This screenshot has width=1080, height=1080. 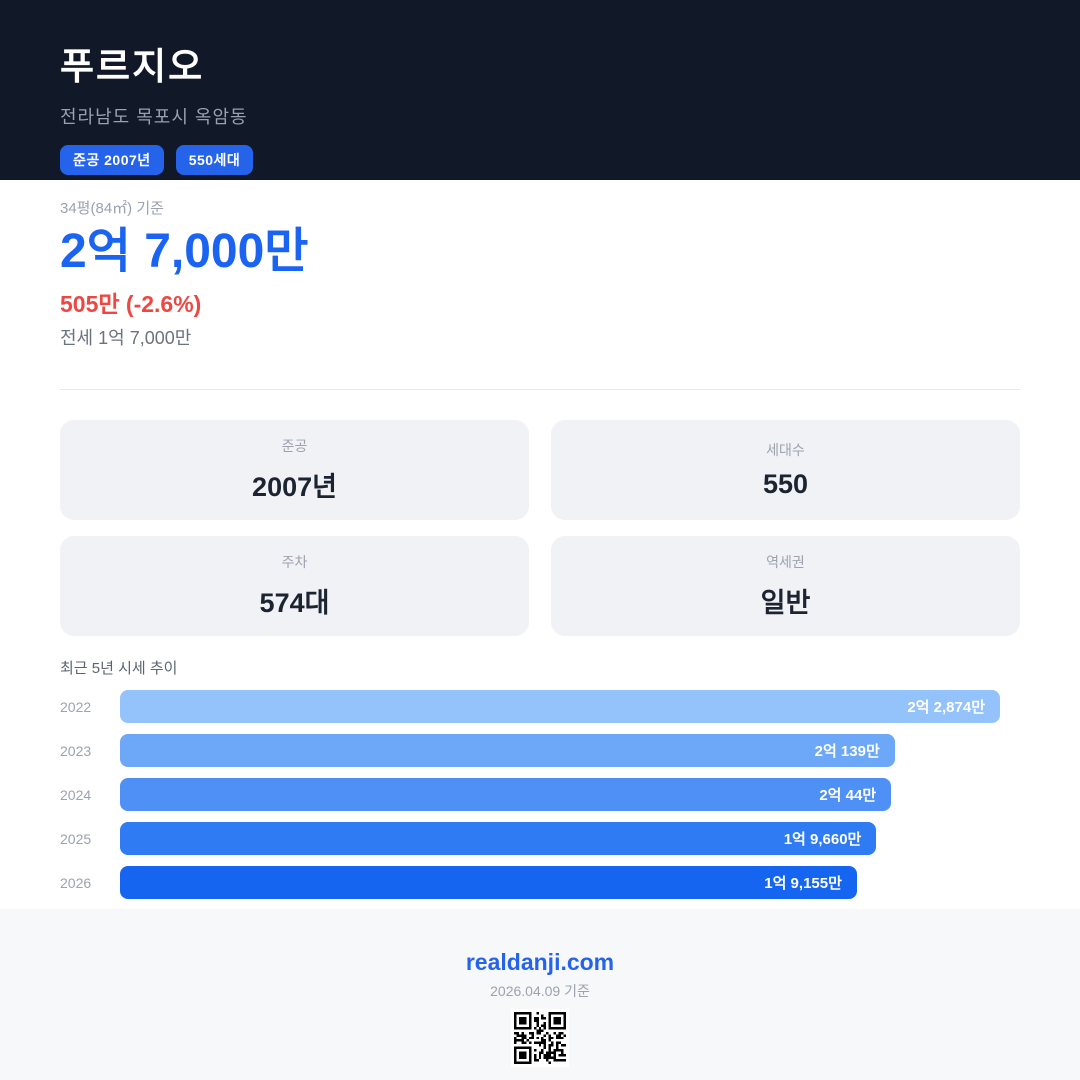 What do you see at coordinates (540, 962) in the screenshot?
I see `site-name: realdanji.com` at bounding box center [540, 962].